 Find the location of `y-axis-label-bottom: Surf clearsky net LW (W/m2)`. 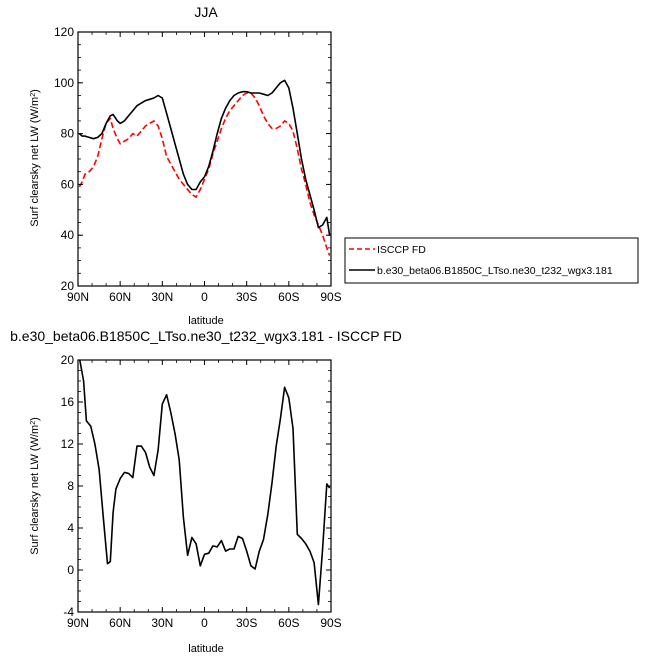

y-axis-label-bottom: Surf clearsky net LW (W/m2) is located at coordinates (35, 486).